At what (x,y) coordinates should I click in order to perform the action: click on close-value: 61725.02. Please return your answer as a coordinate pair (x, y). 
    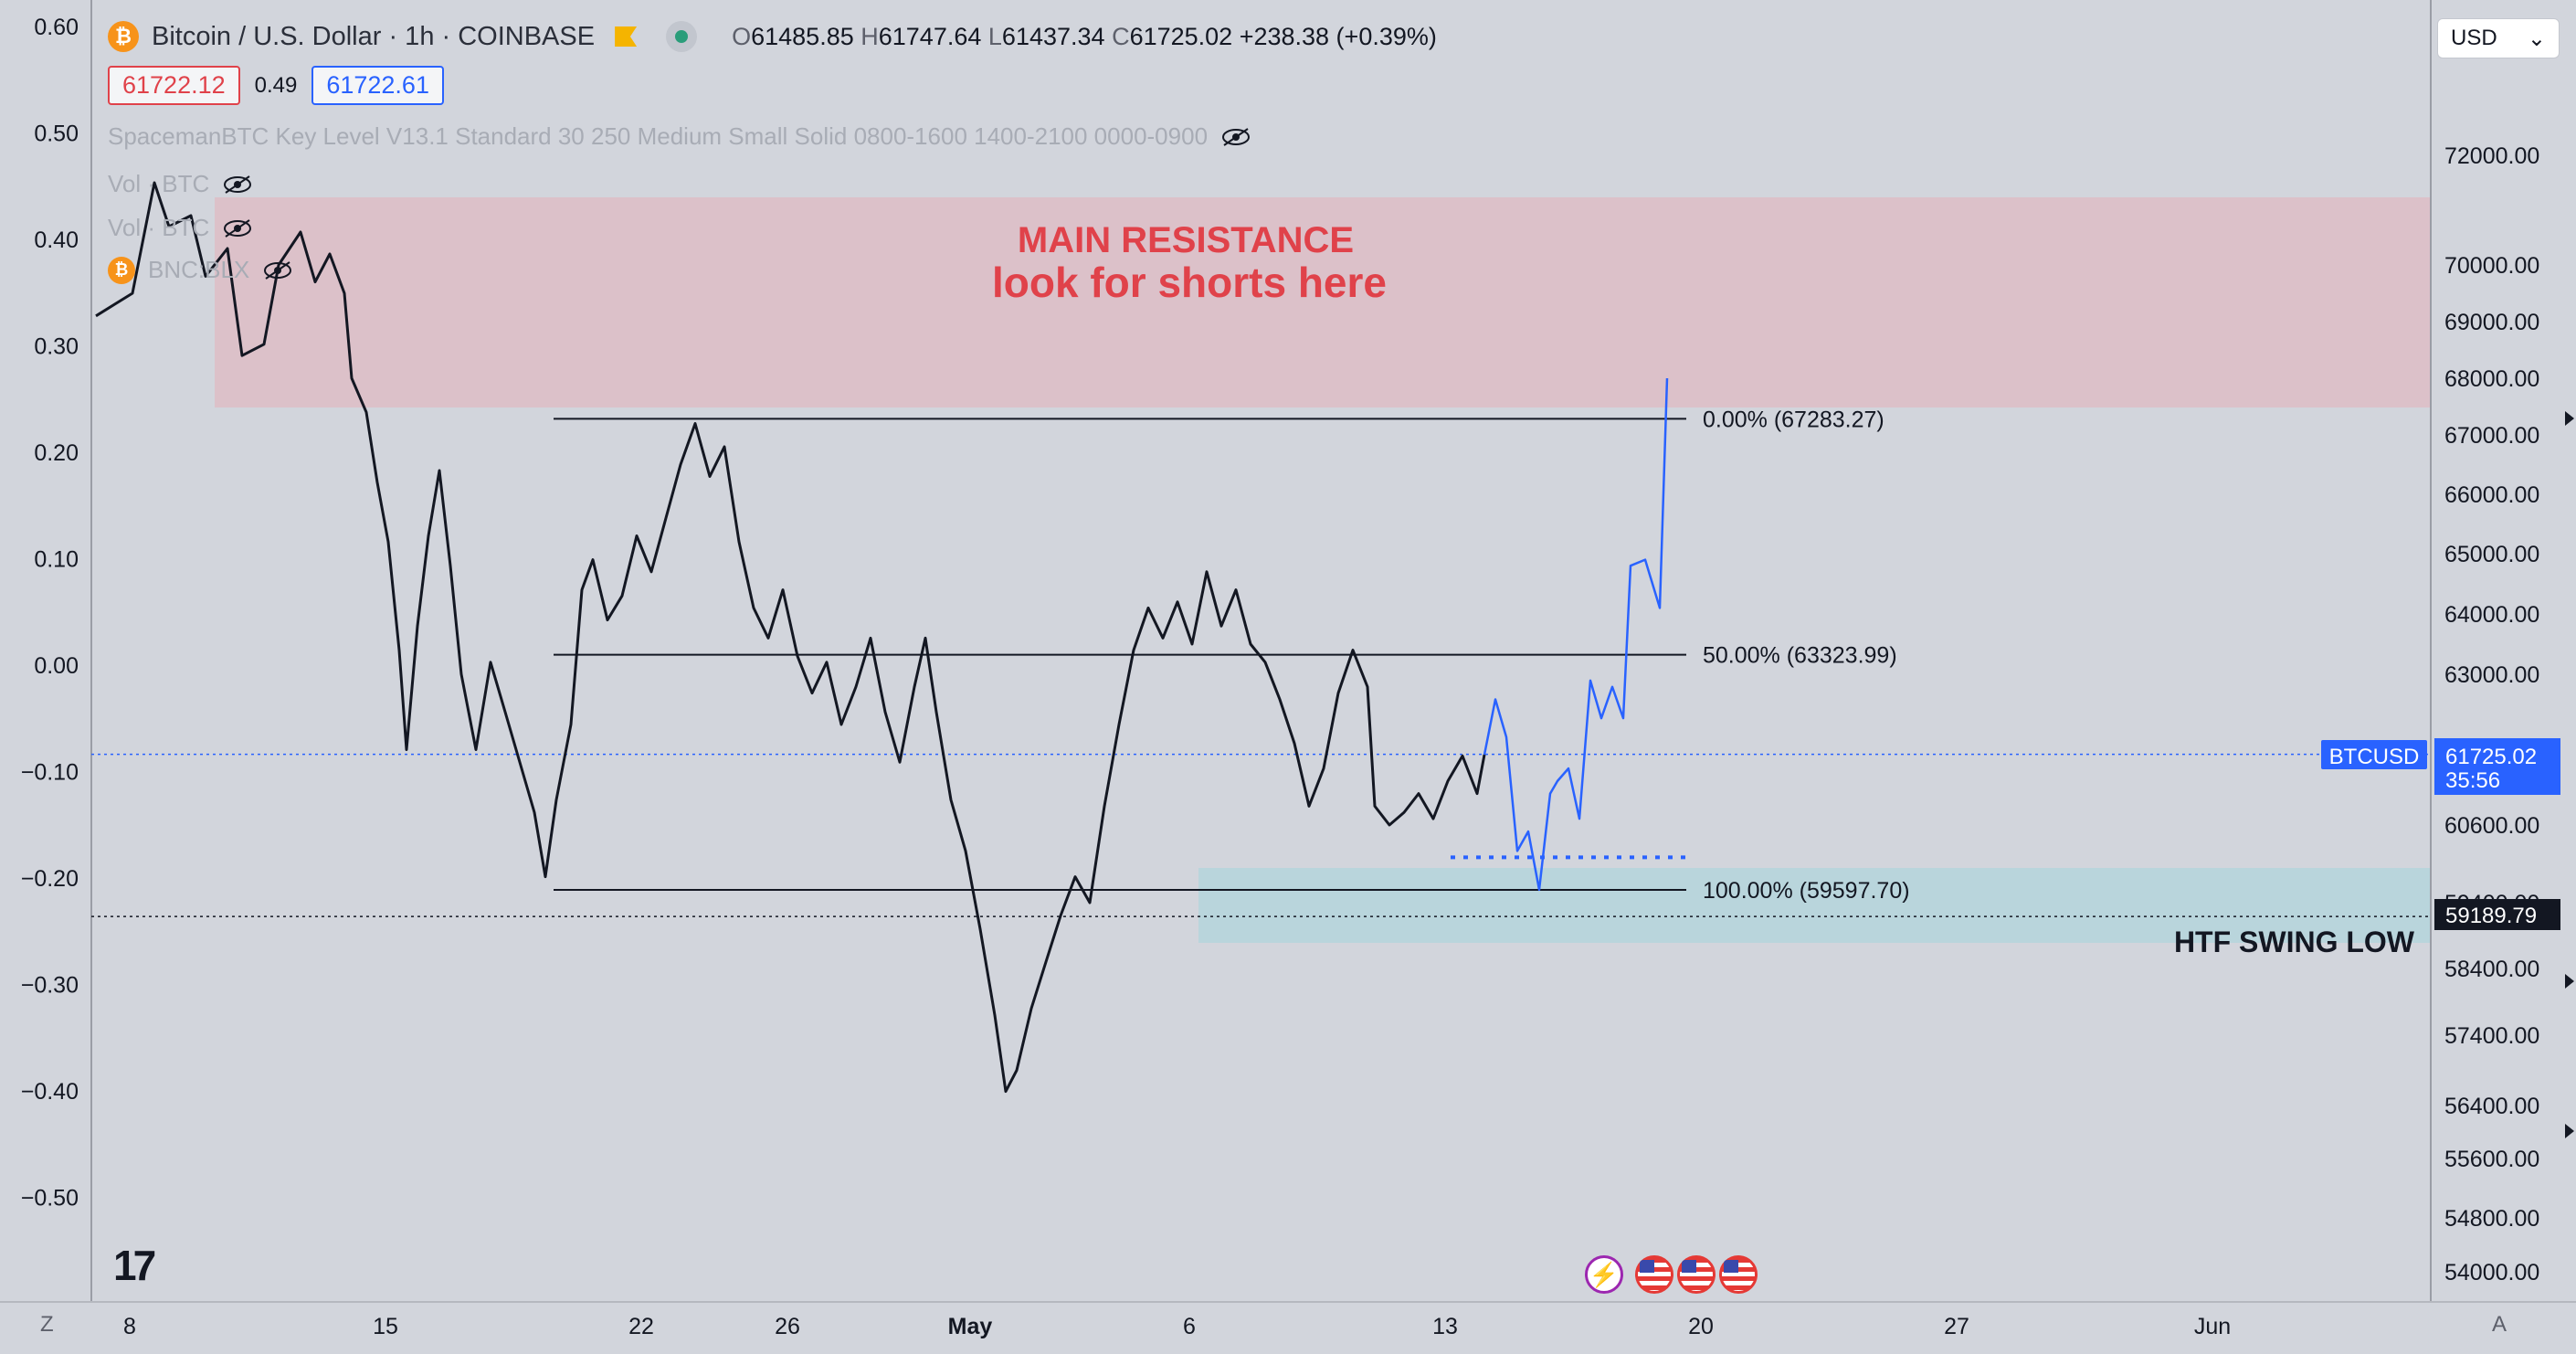
    Looking at the image, I should click on (1181, 36).